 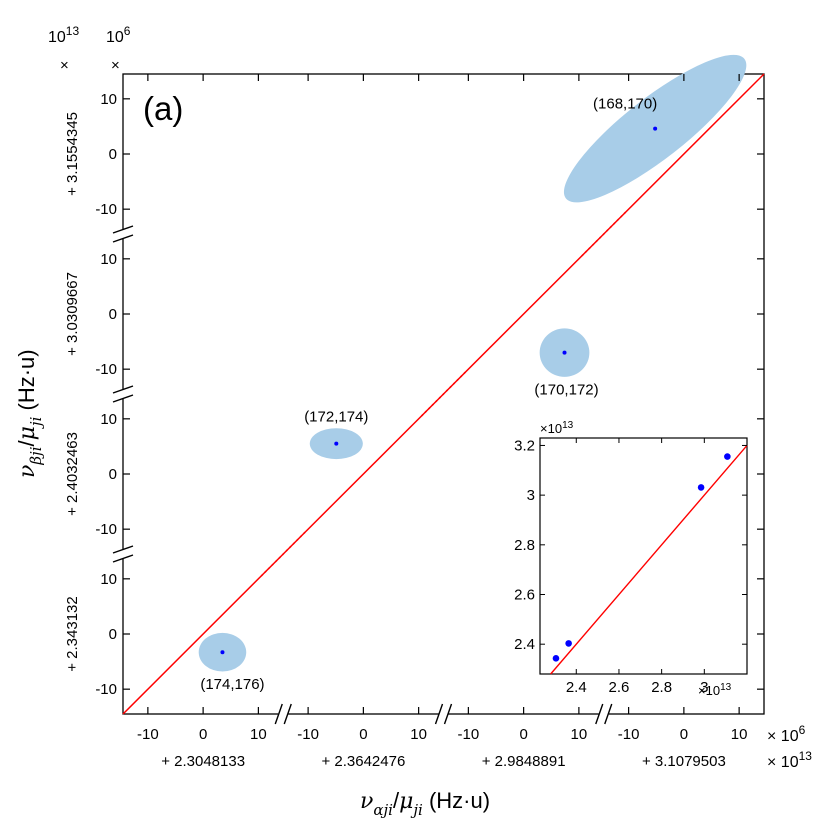 What do you see at coordinates (524, 445) in the screenshot?
I see `inset-y-tick-label: 3.2` at bounding box center [524, 445].